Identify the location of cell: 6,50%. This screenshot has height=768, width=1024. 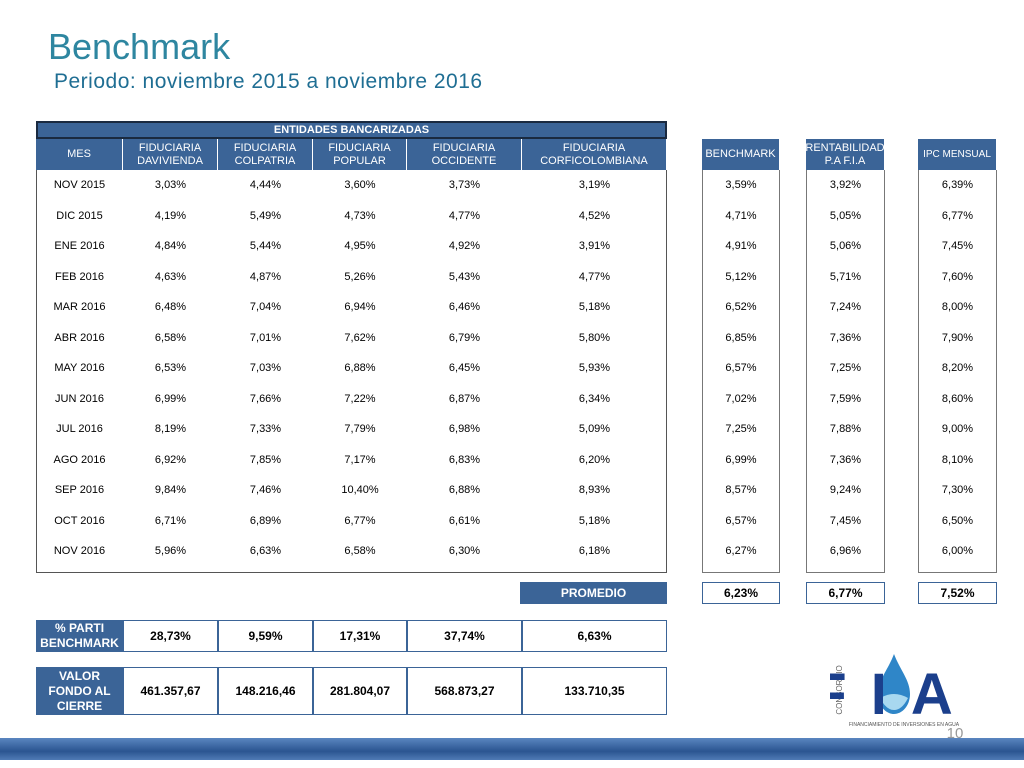
(957, 520).